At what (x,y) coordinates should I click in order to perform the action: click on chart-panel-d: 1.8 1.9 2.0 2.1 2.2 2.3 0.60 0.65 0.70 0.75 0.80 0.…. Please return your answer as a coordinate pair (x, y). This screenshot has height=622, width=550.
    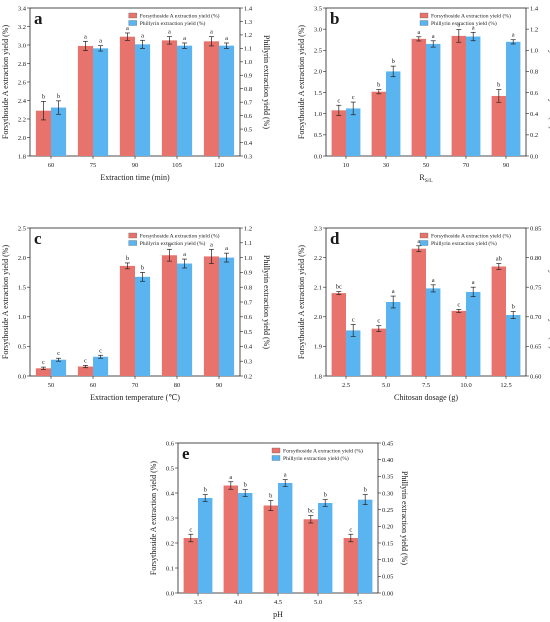
    Looking at the image, I should click on (423, 313).